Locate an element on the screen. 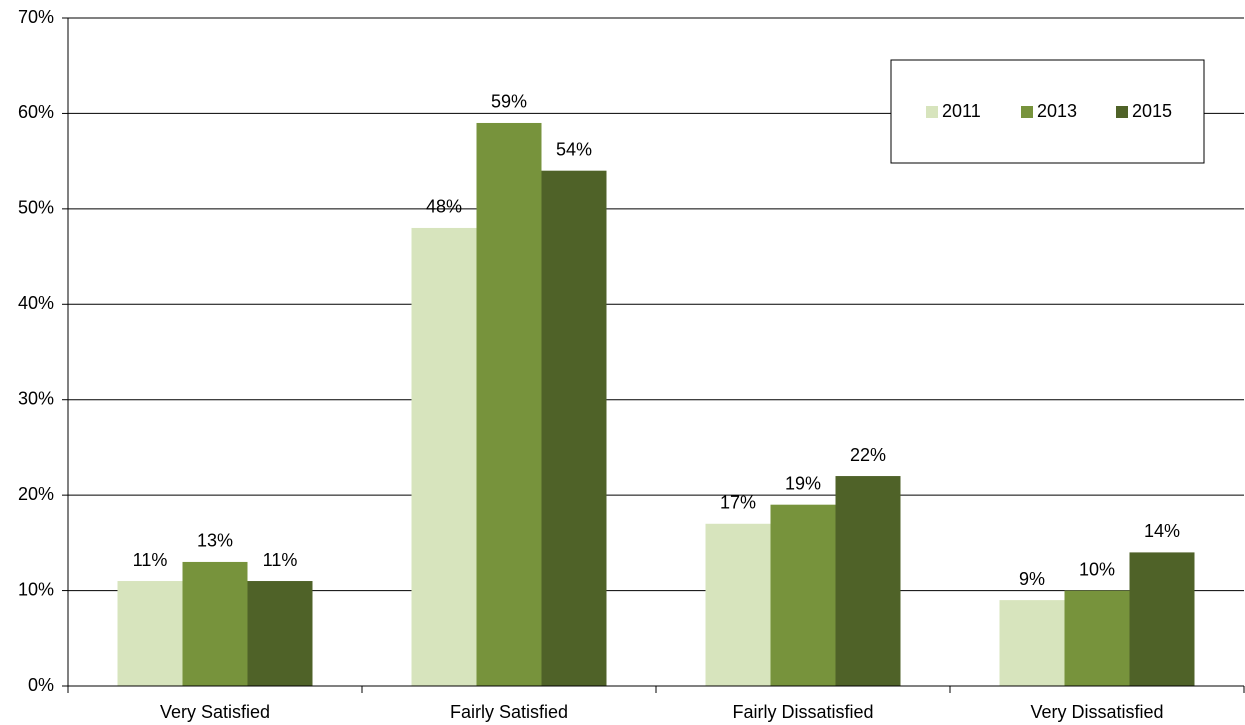 The width and height of the screenshot is (1245, 725). x-tick-label: Fairly Satisfied is located at coordinates (509, 712).